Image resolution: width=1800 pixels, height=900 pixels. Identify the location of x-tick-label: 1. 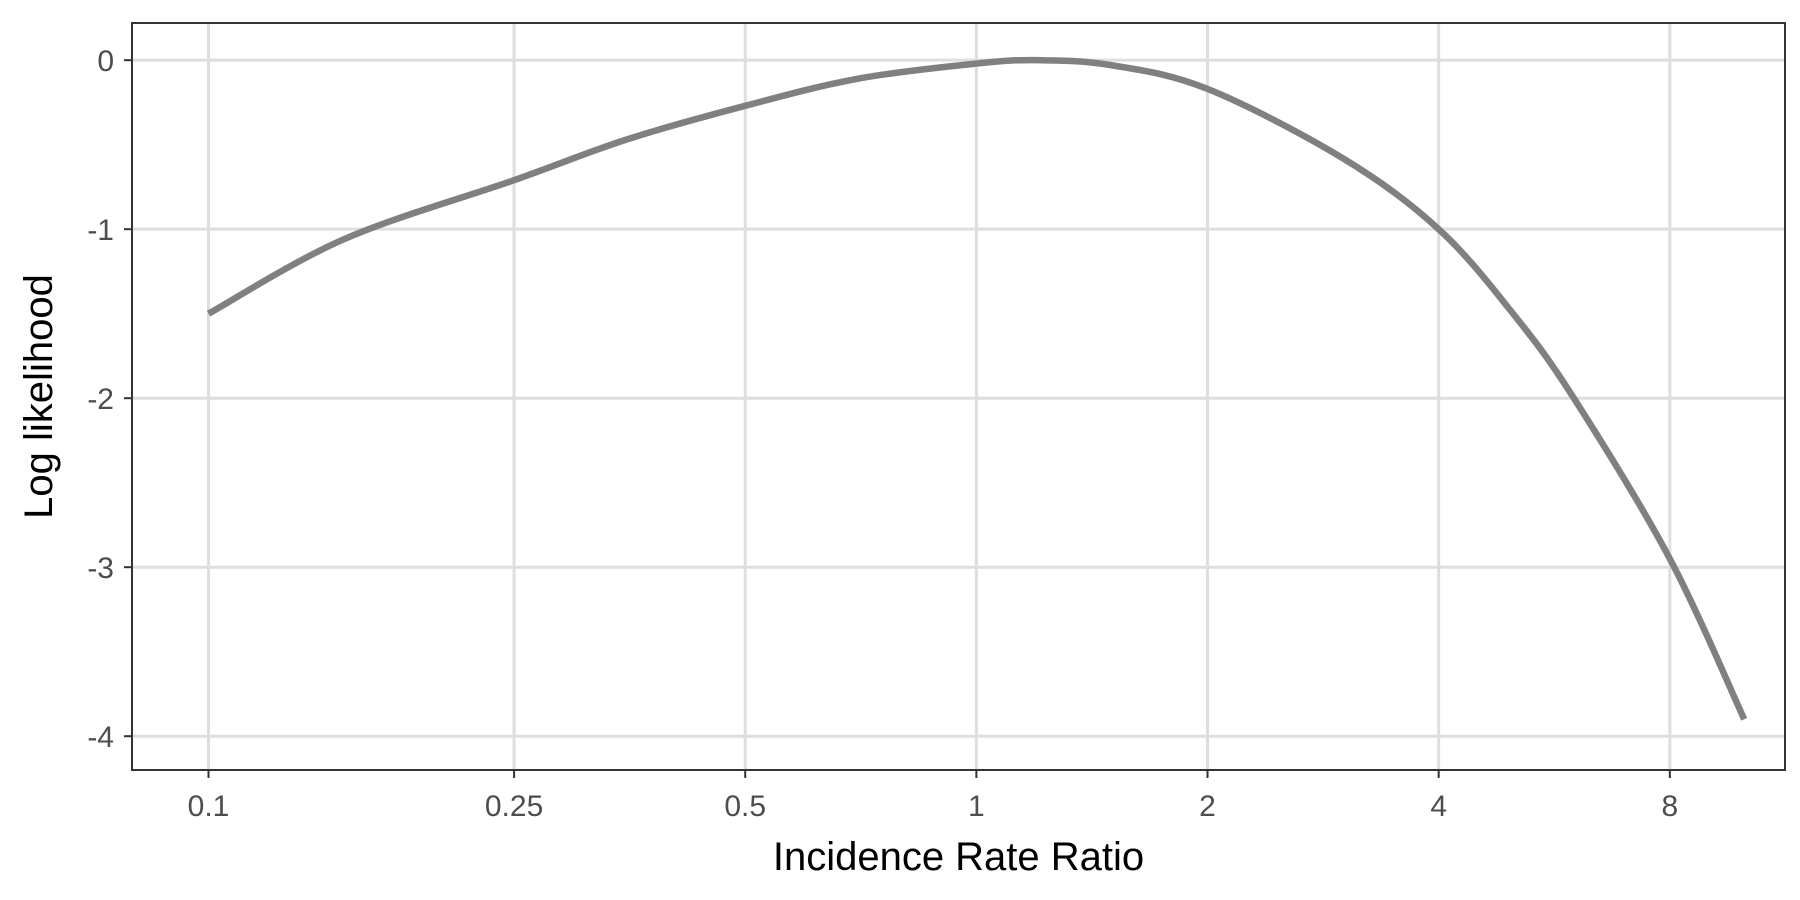
(976, 806).